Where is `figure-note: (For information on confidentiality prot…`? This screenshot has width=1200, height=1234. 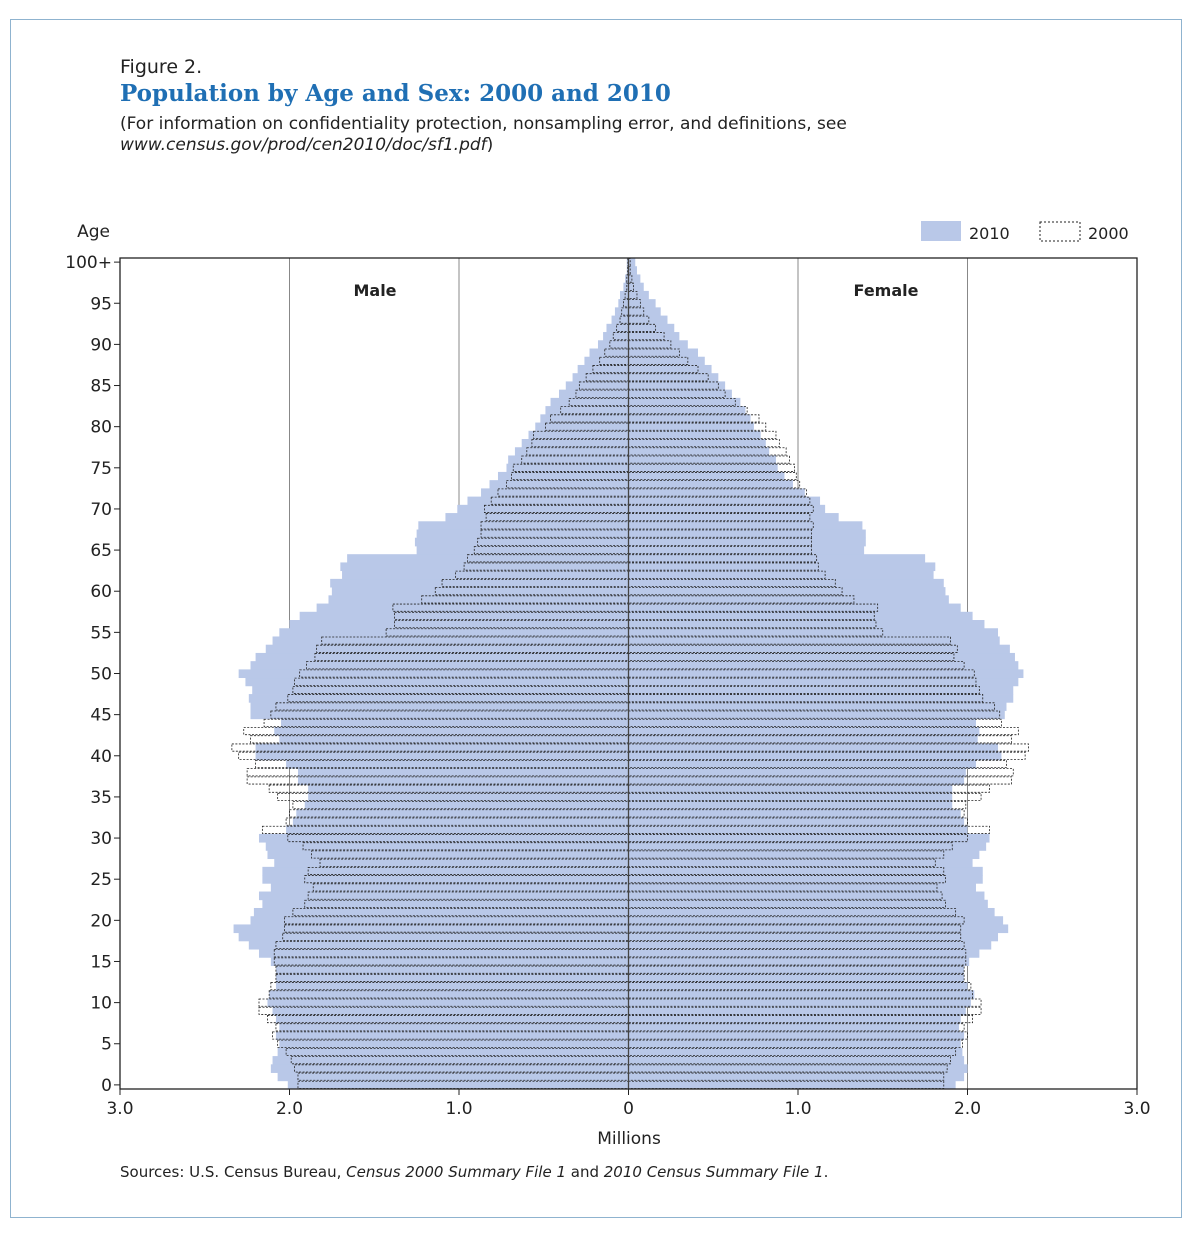 figure-note: (For information on confidentiality prot… is located at coordinates (620, 135).